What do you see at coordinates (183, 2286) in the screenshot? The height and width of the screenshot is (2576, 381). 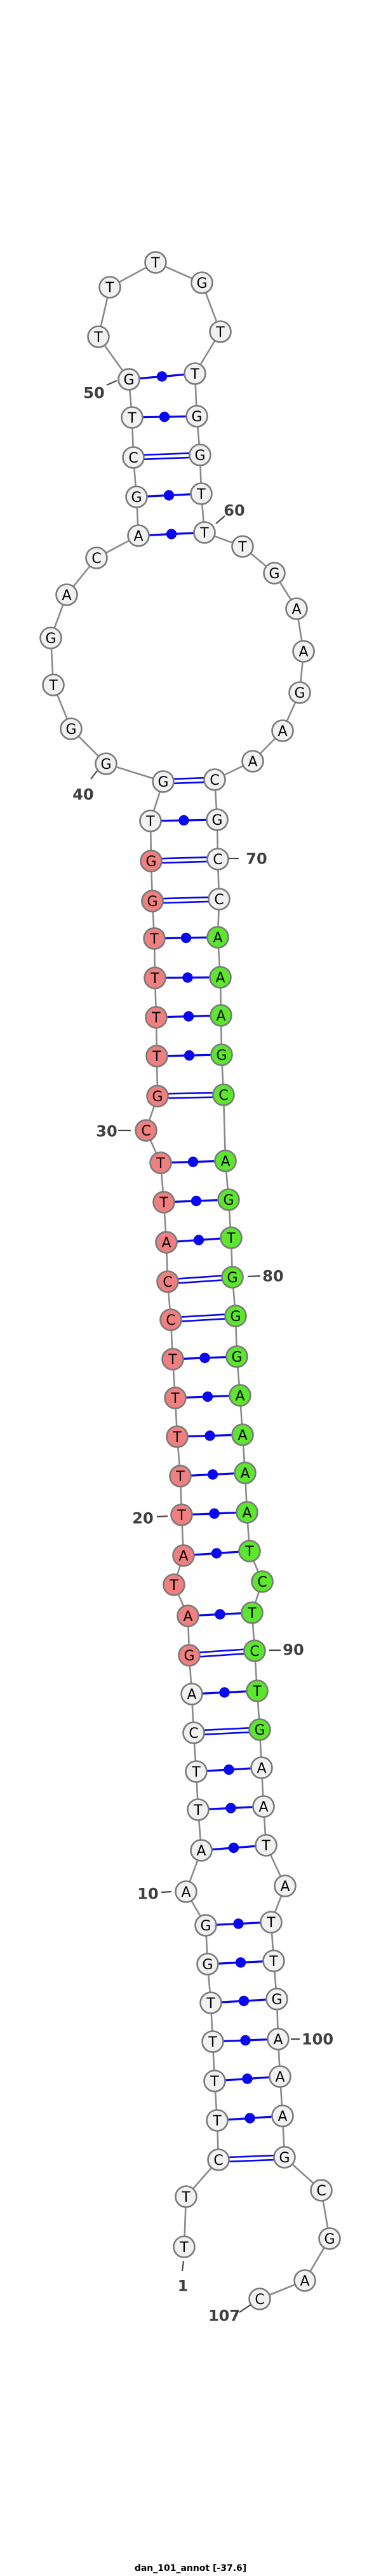 I see `position-label: 1` at bounding box center [183, 2286].